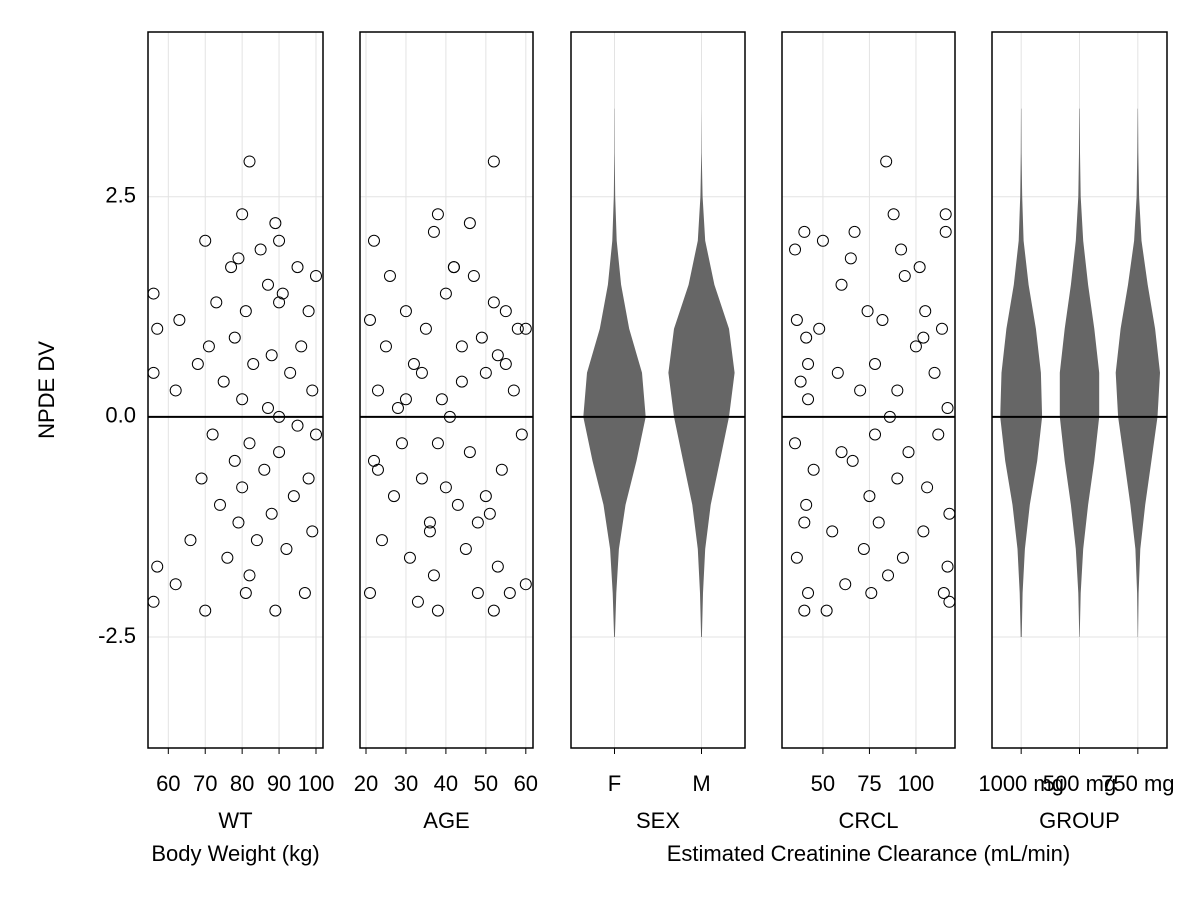  I want to click on x-tick-label: 60, so click(526, 783).